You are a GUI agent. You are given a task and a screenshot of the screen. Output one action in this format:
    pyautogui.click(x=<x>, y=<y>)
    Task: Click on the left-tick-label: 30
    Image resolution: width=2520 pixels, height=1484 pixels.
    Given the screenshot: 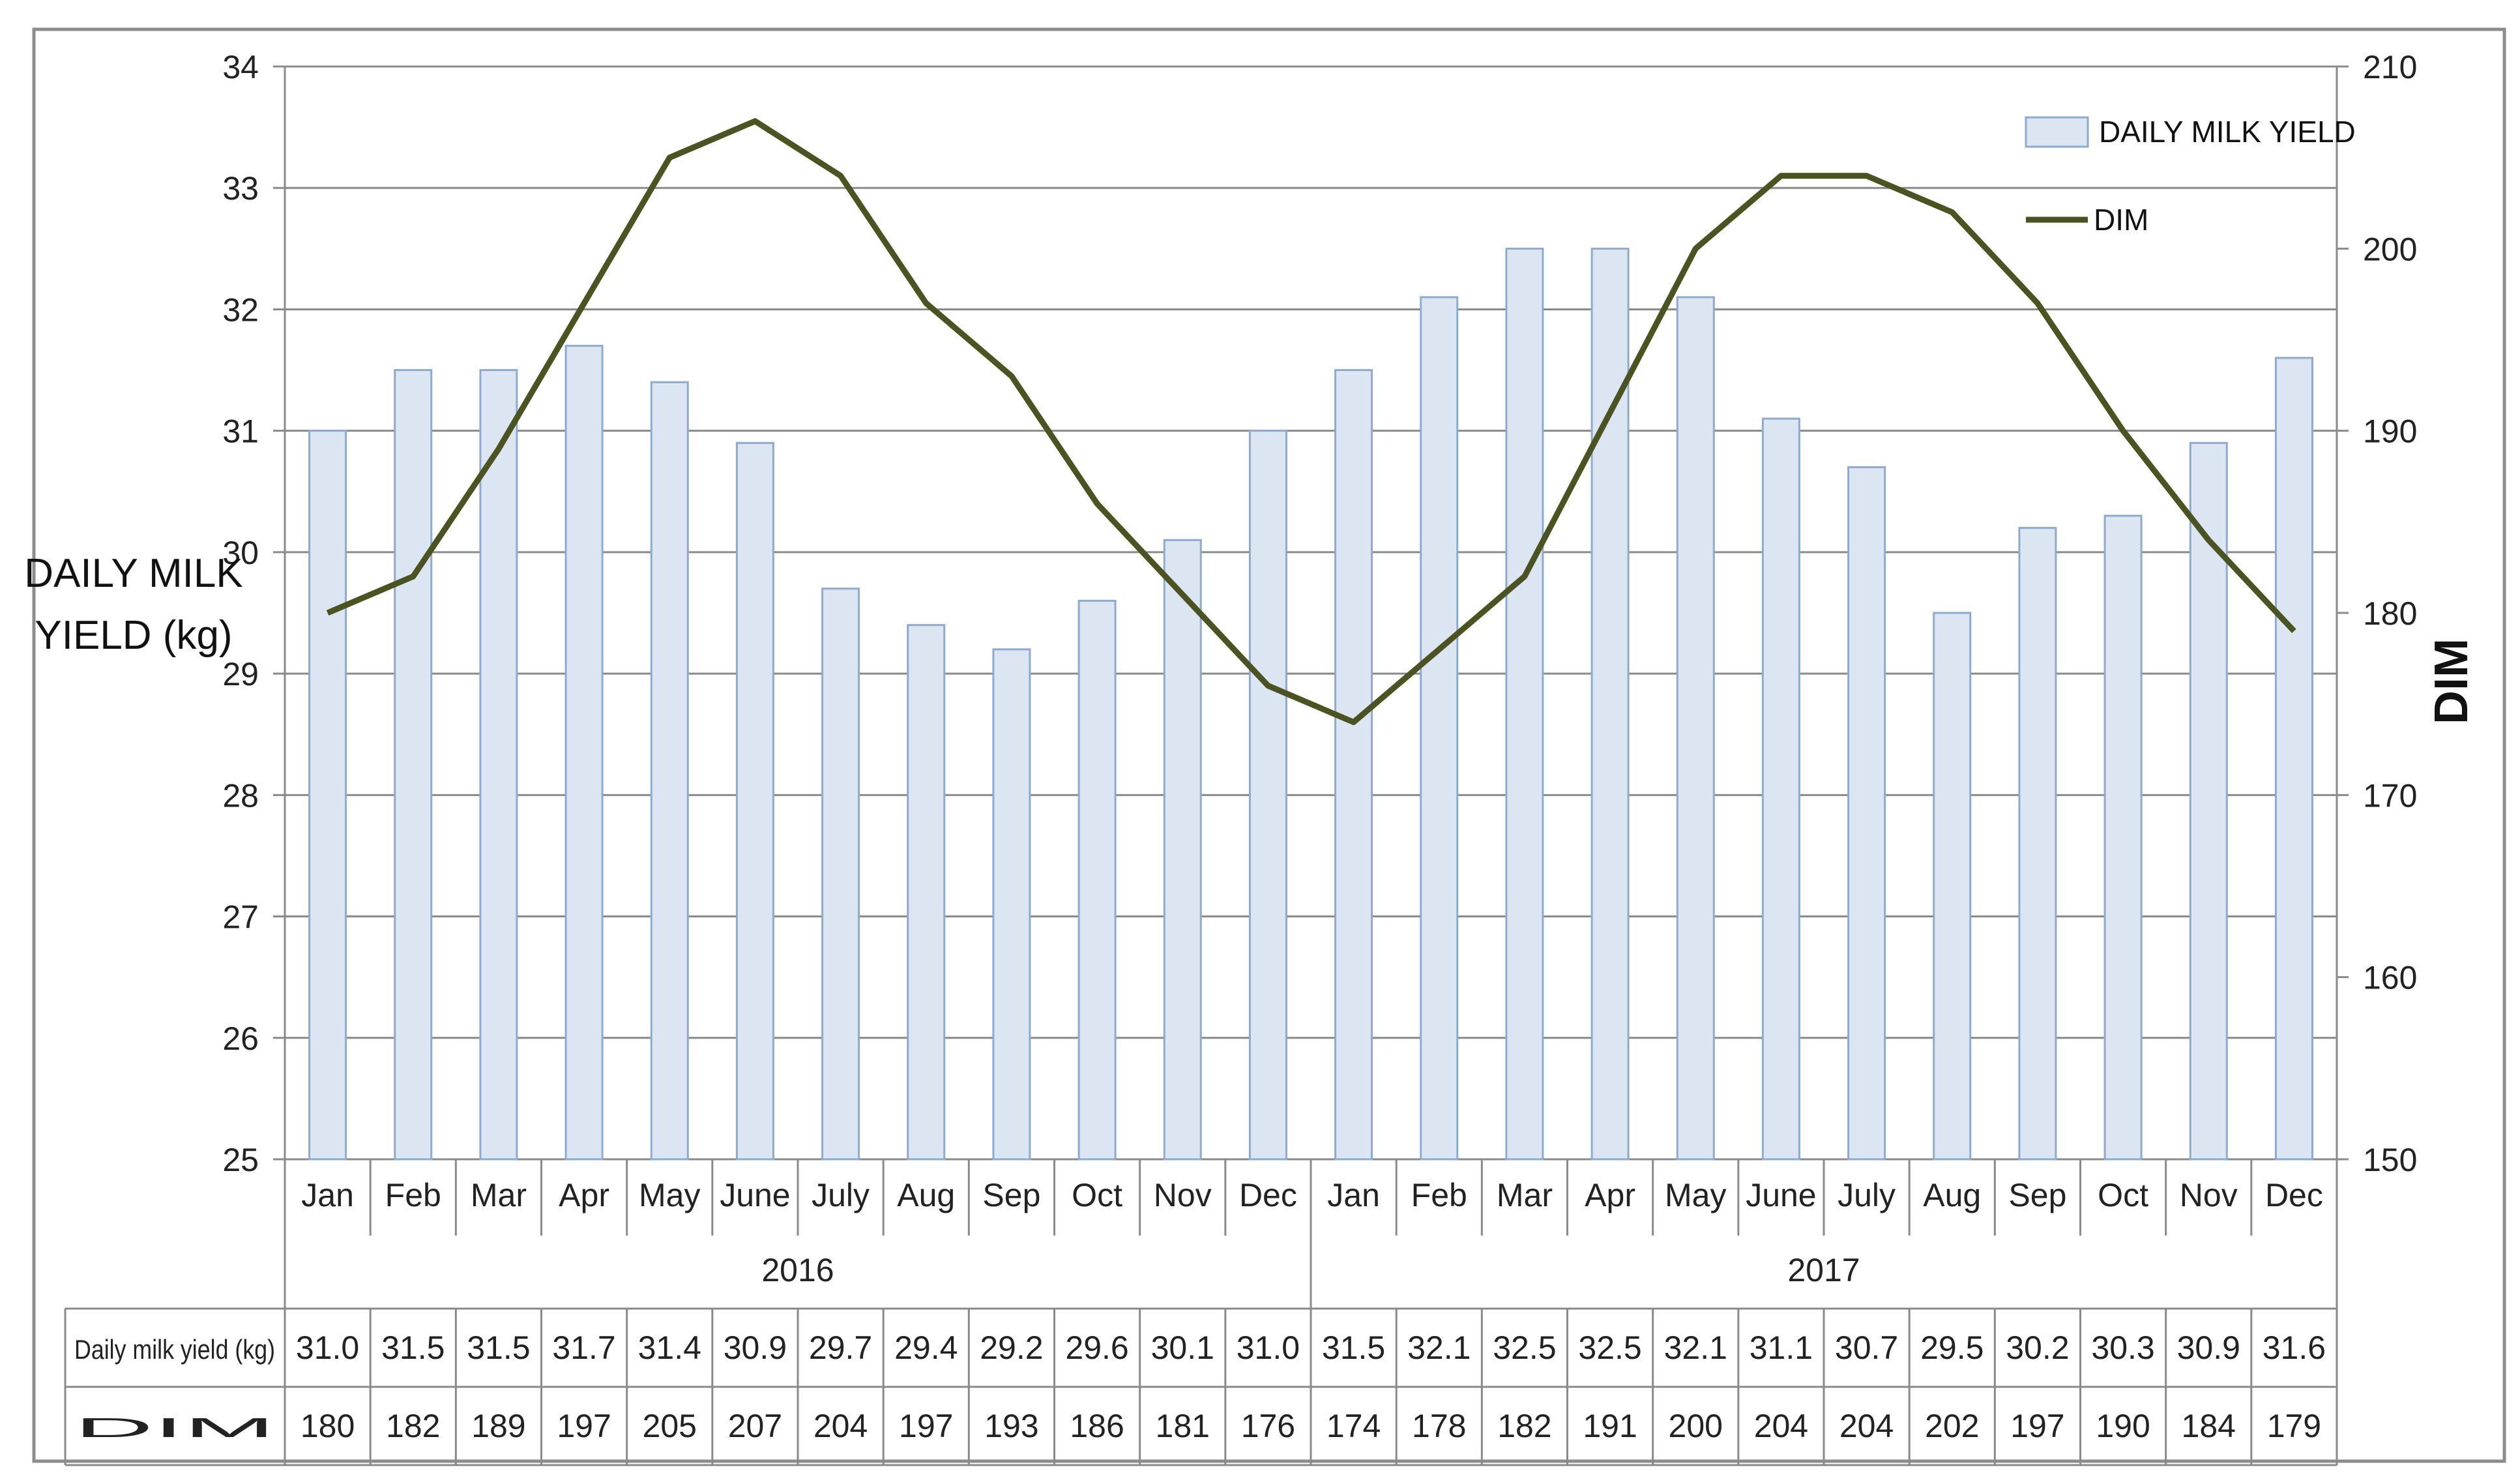 What is the action you would take?
    pyautogui.click(x=241, y=553)
    